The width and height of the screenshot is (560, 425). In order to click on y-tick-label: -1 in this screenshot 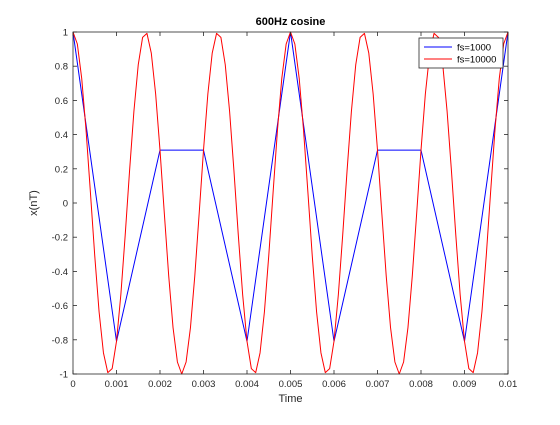, I will do `click(64, 375)`.